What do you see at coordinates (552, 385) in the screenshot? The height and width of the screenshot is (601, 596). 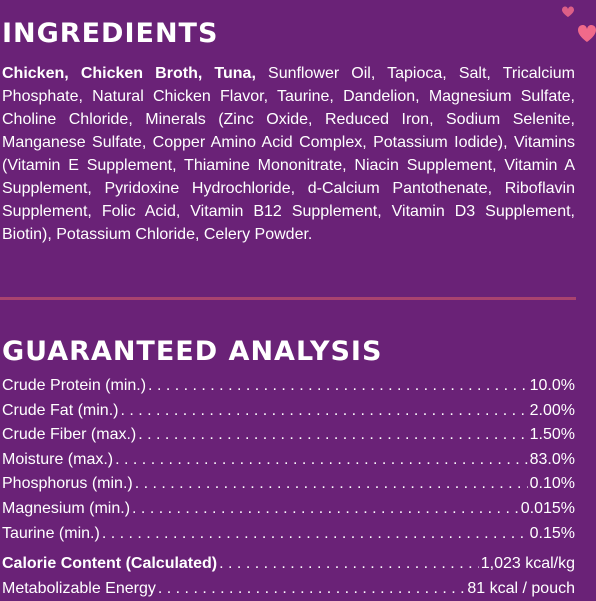 I see `analysis-value: 10.0%` at bounding box center [552, 385].